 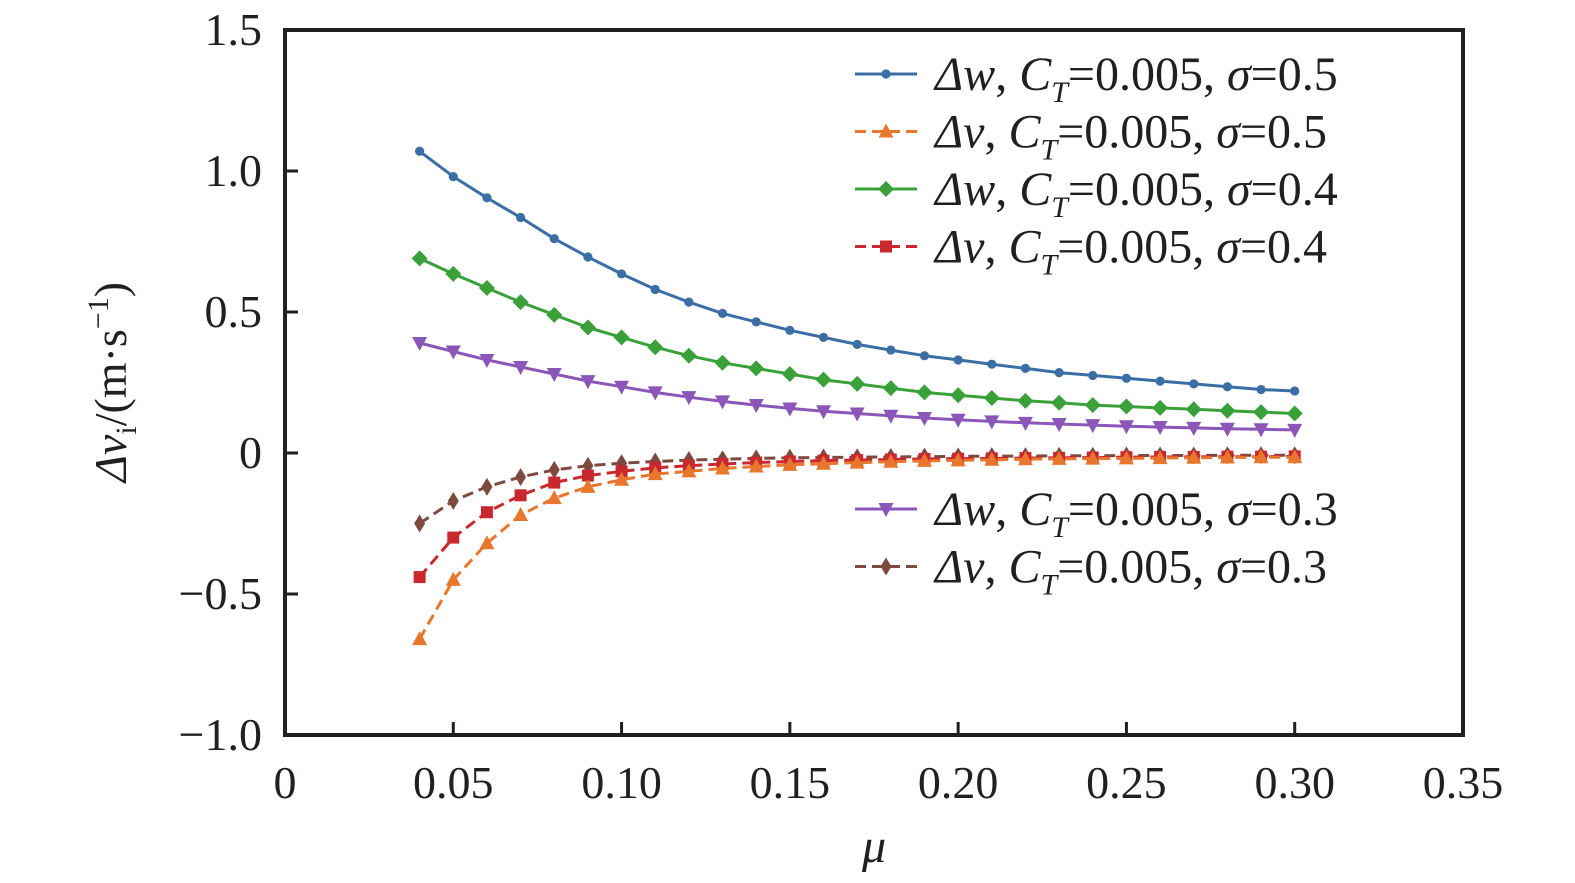 I want to click on legend-label-dw-sigma-0-5: Δw, CT=0.005, σ=0.5, so click(x=1135, y=78).